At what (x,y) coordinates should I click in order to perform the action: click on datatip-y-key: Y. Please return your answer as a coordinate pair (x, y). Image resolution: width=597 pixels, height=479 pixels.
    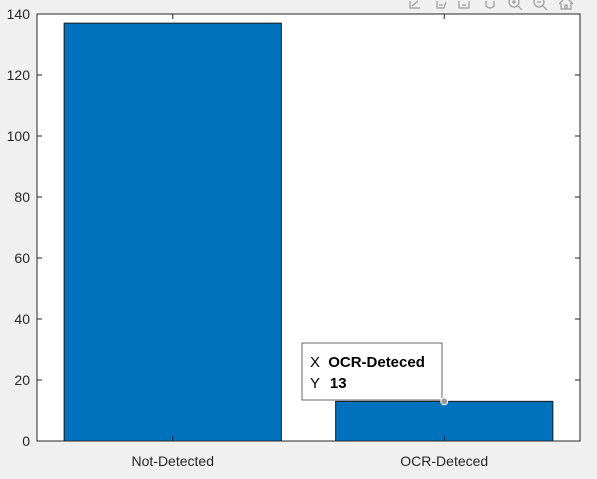
    Looking at the image, I should click on (315, 383).